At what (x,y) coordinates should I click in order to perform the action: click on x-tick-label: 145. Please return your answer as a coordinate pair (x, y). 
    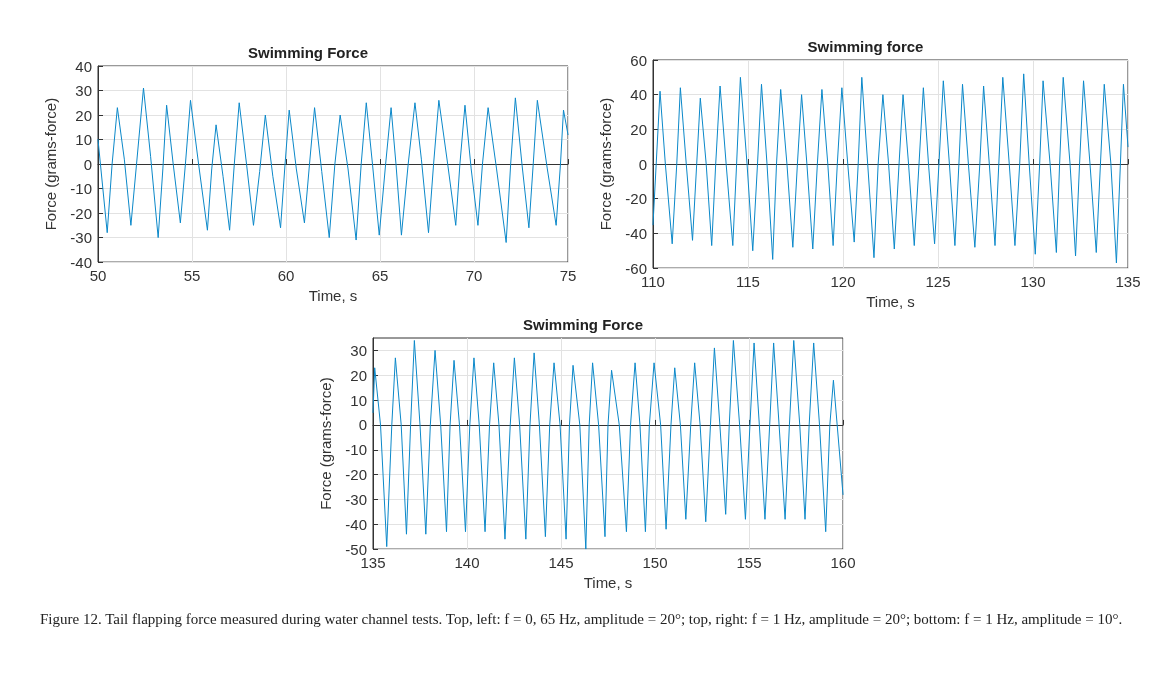
    Looking at the image, I should click on (561, 563).